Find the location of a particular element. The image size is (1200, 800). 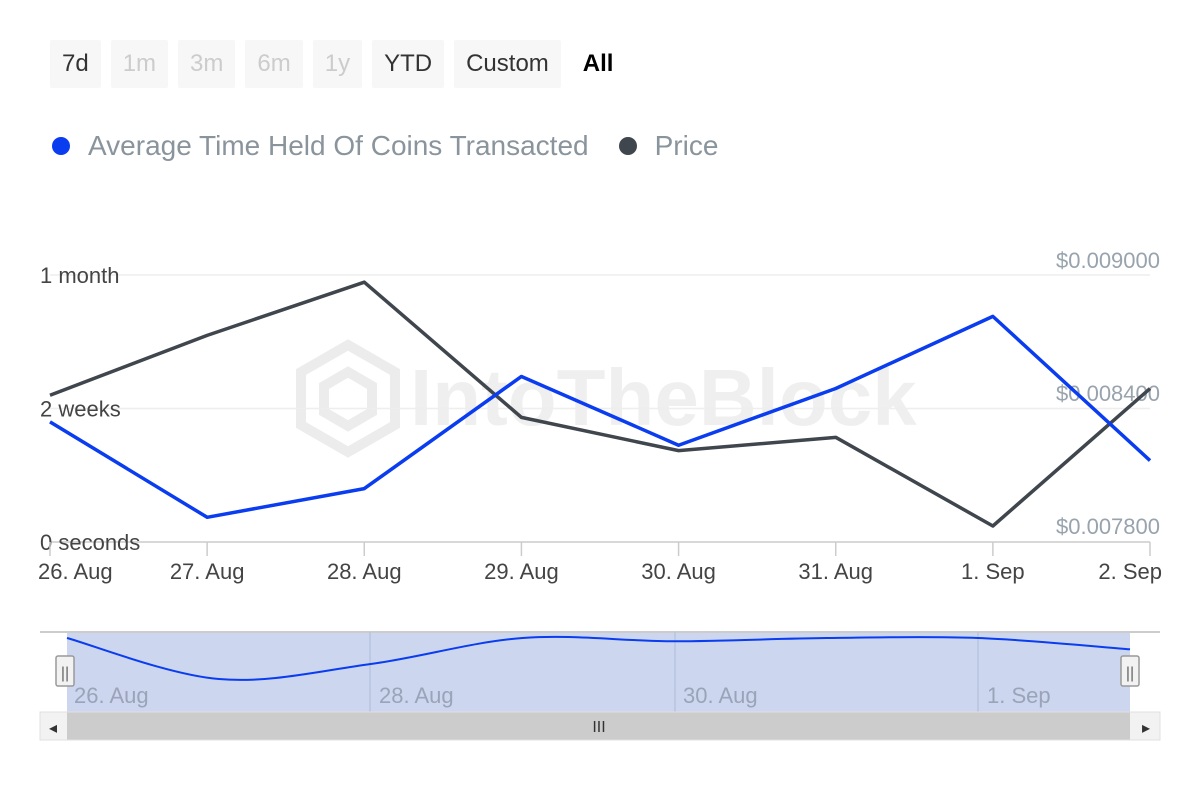

range-button-1y: 1y is located at coordinates (337, 64).